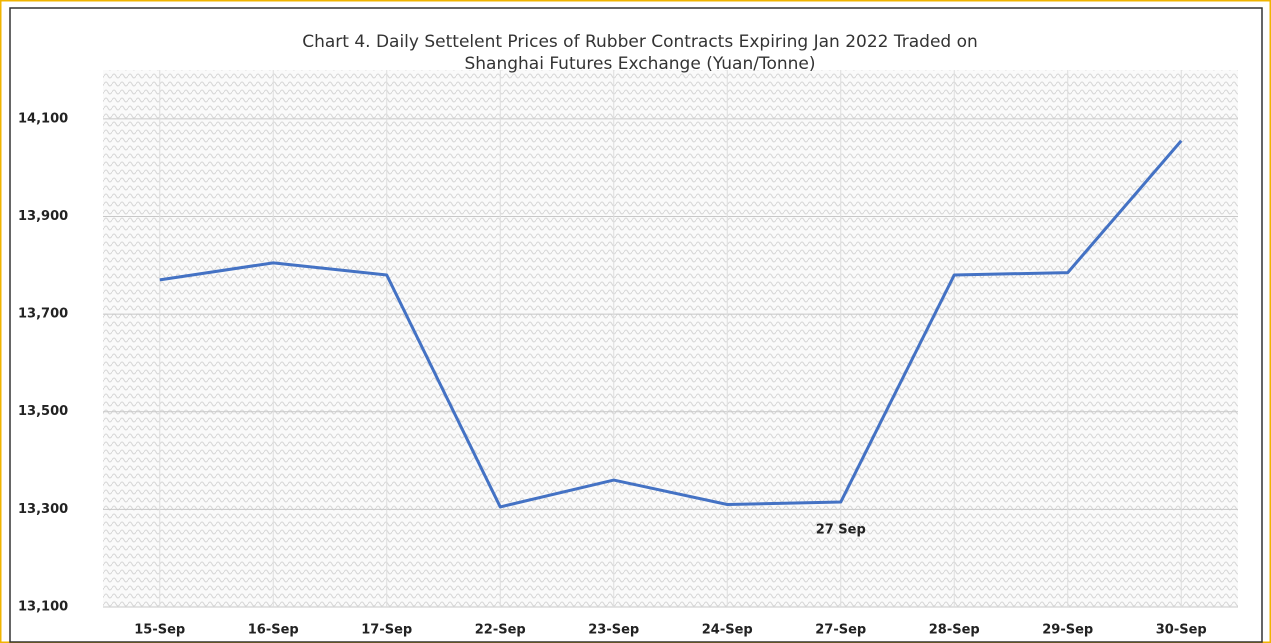  Describe the element at coordinates (613, 630) in the screenshot. I see `x-tick-label: 23-Sep` at that location.